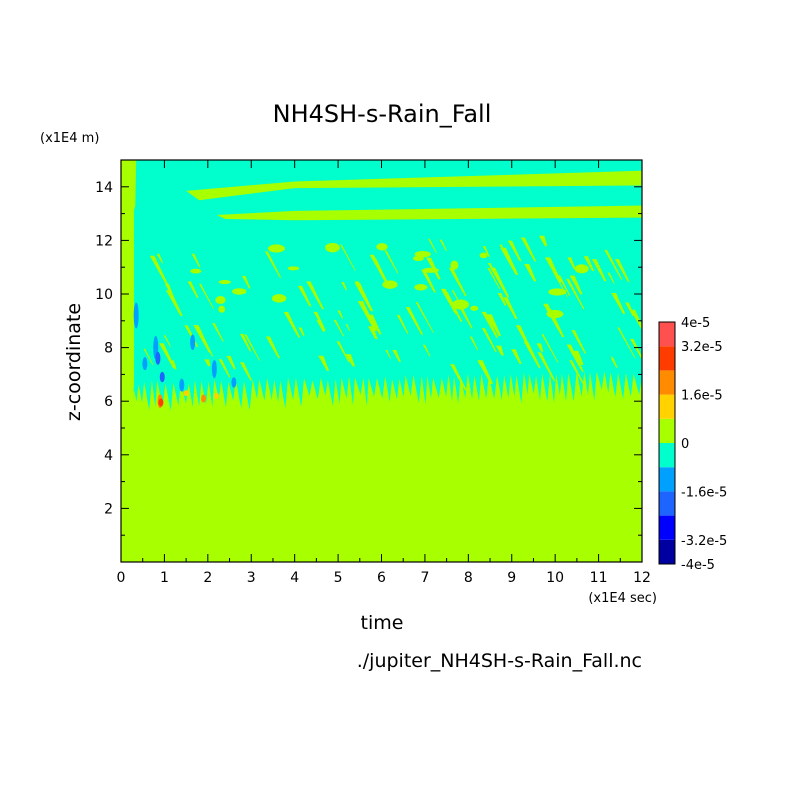 The height and width of the screenshot is (804, 804). What do you see at coordinates (468, 578) in the screenshot?
I see `x-tick-label: 8` at bounding box center [468, 578].